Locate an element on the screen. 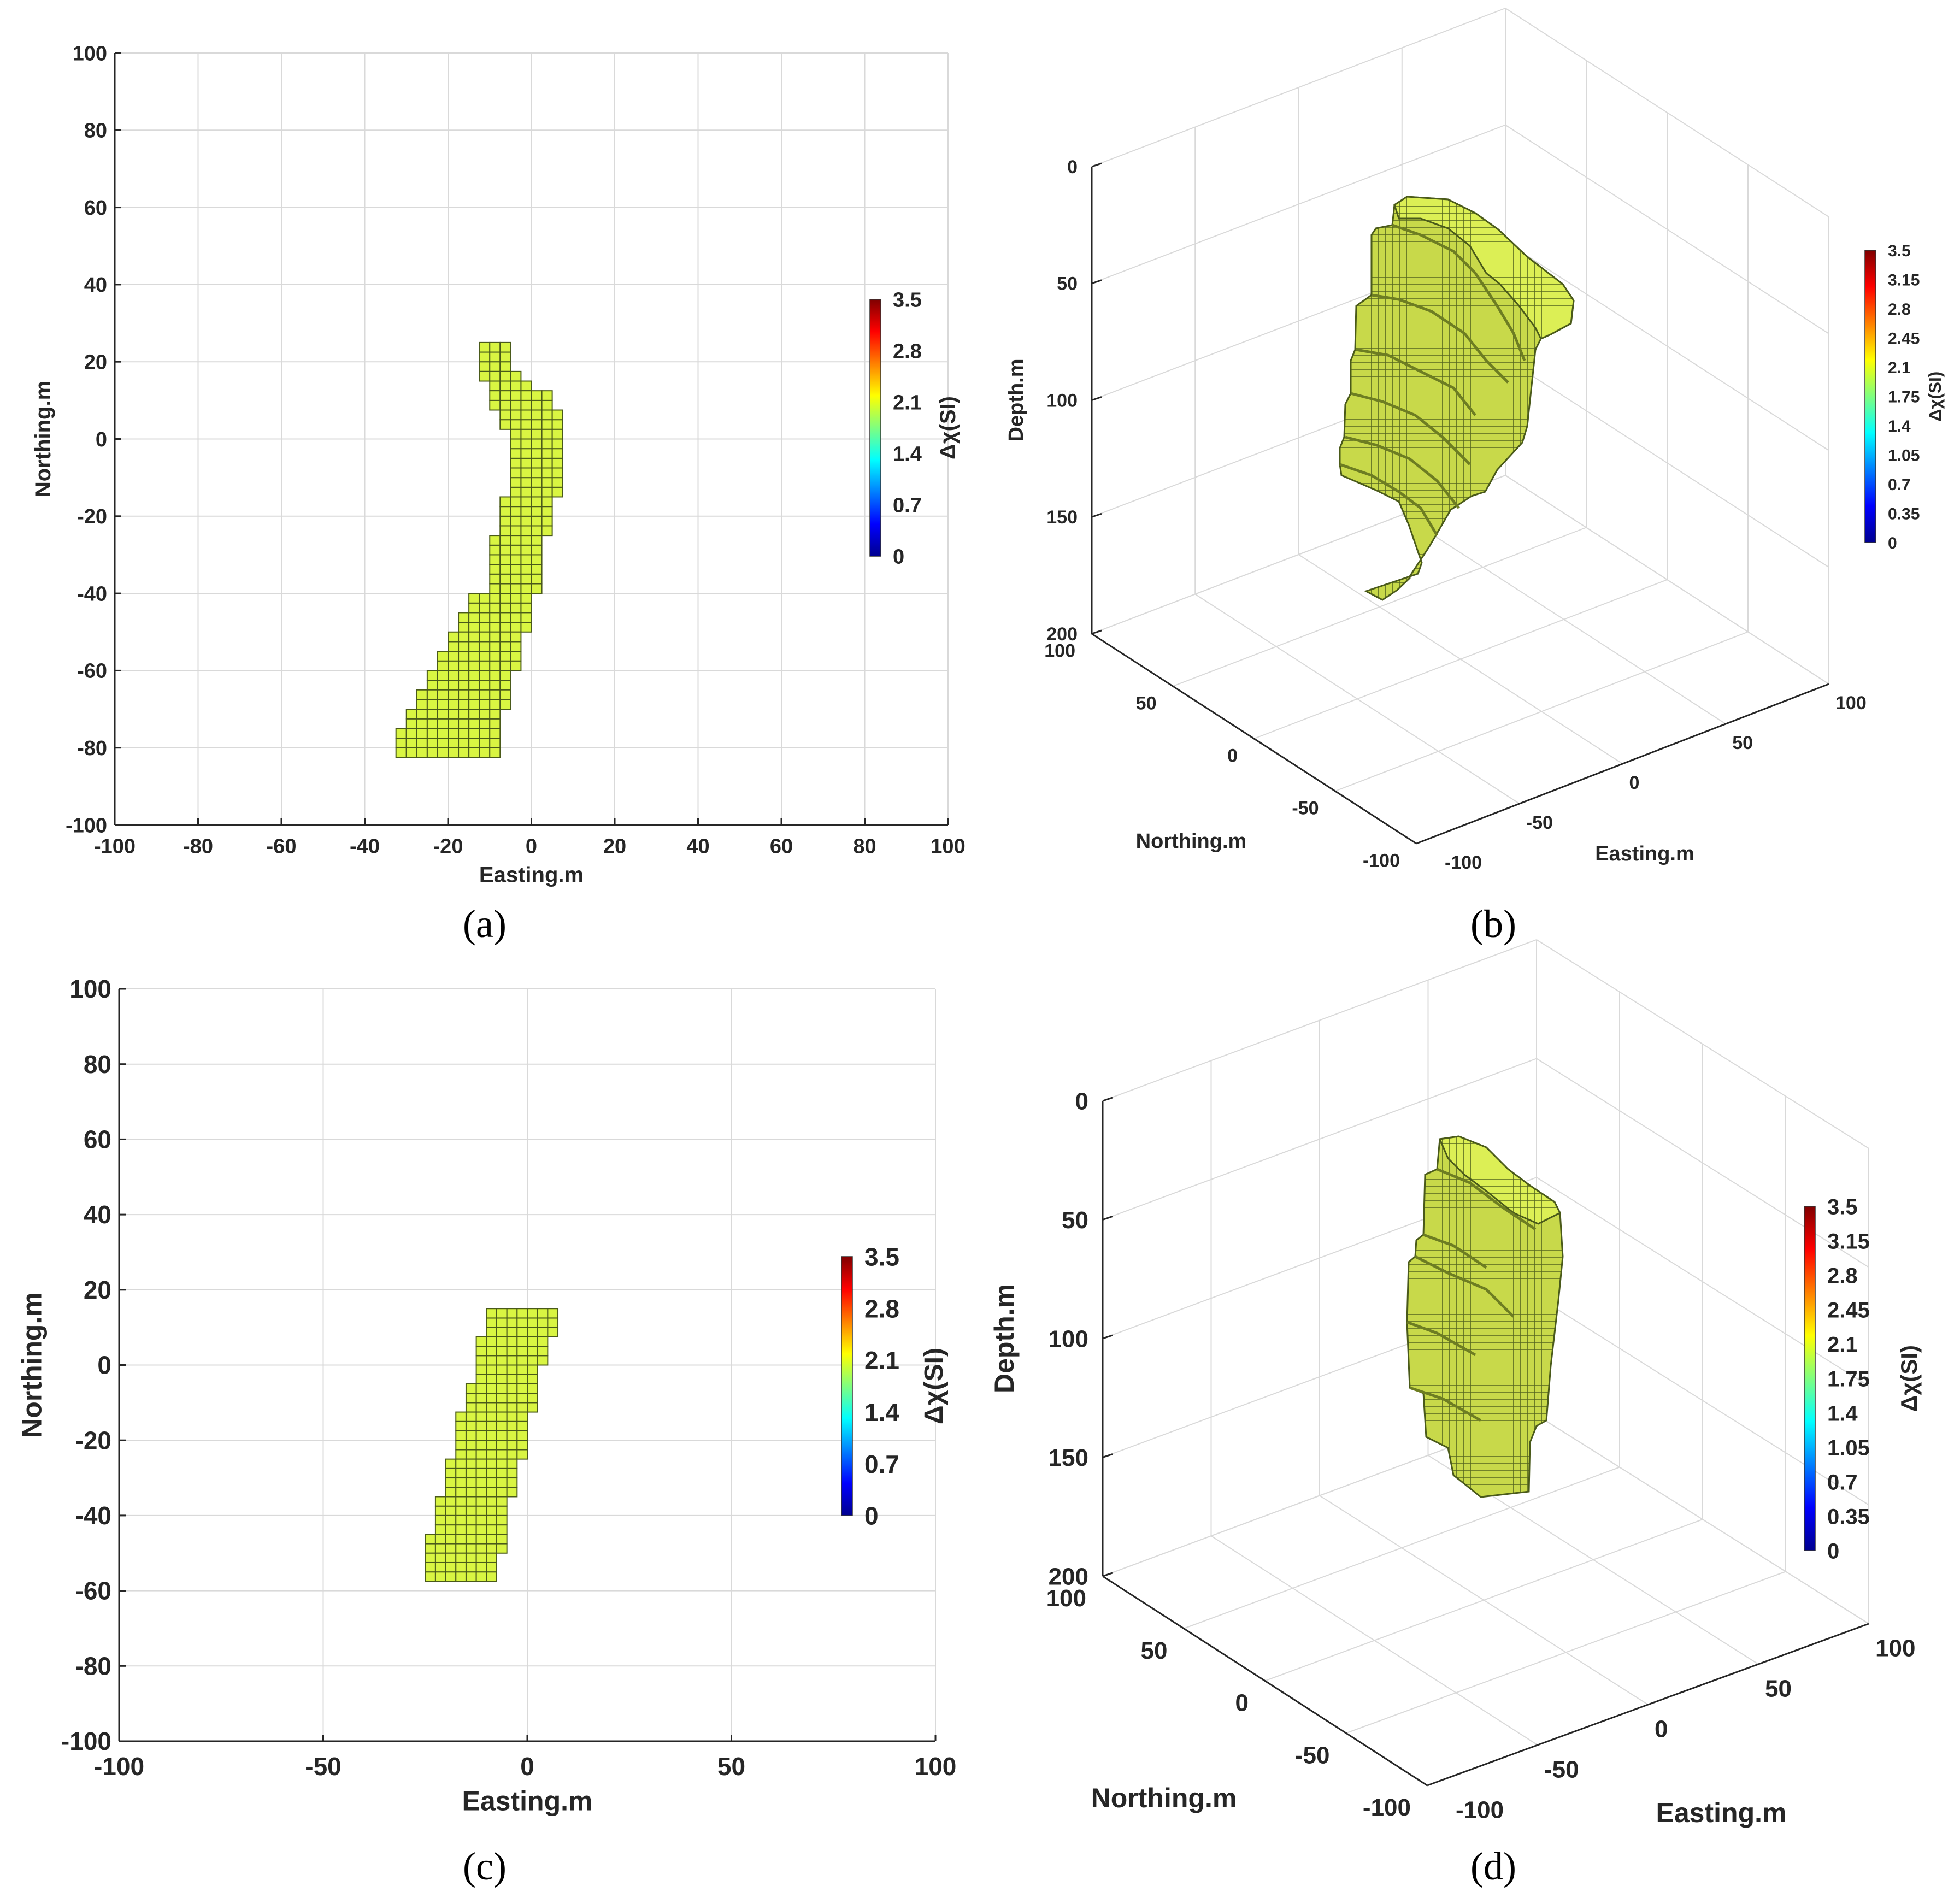 The height and width of the screenshot is (1898, 1960). colorbar-tick-label: 2.1 is located at coordinates (1842, 1345).